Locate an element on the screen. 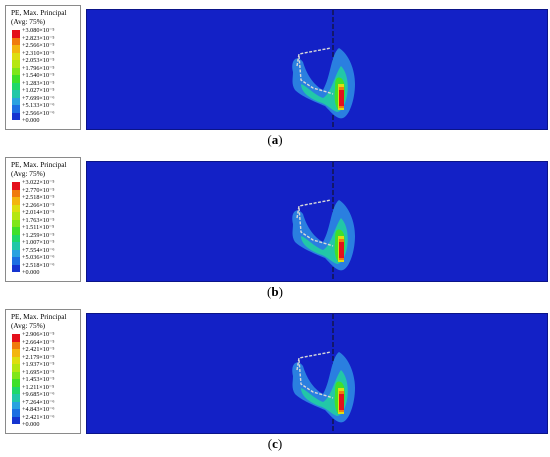 The image size is (550, 457). legend-value: +1.283×10⁻⁵ is located at coordinates (38, 83).